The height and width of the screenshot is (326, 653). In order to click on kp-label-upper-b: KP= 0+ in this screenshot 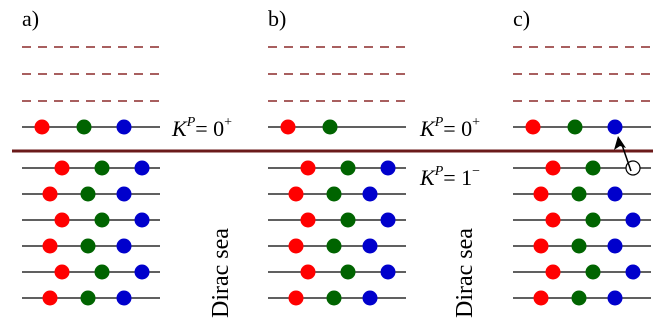, I will do `click(449, 128)`.